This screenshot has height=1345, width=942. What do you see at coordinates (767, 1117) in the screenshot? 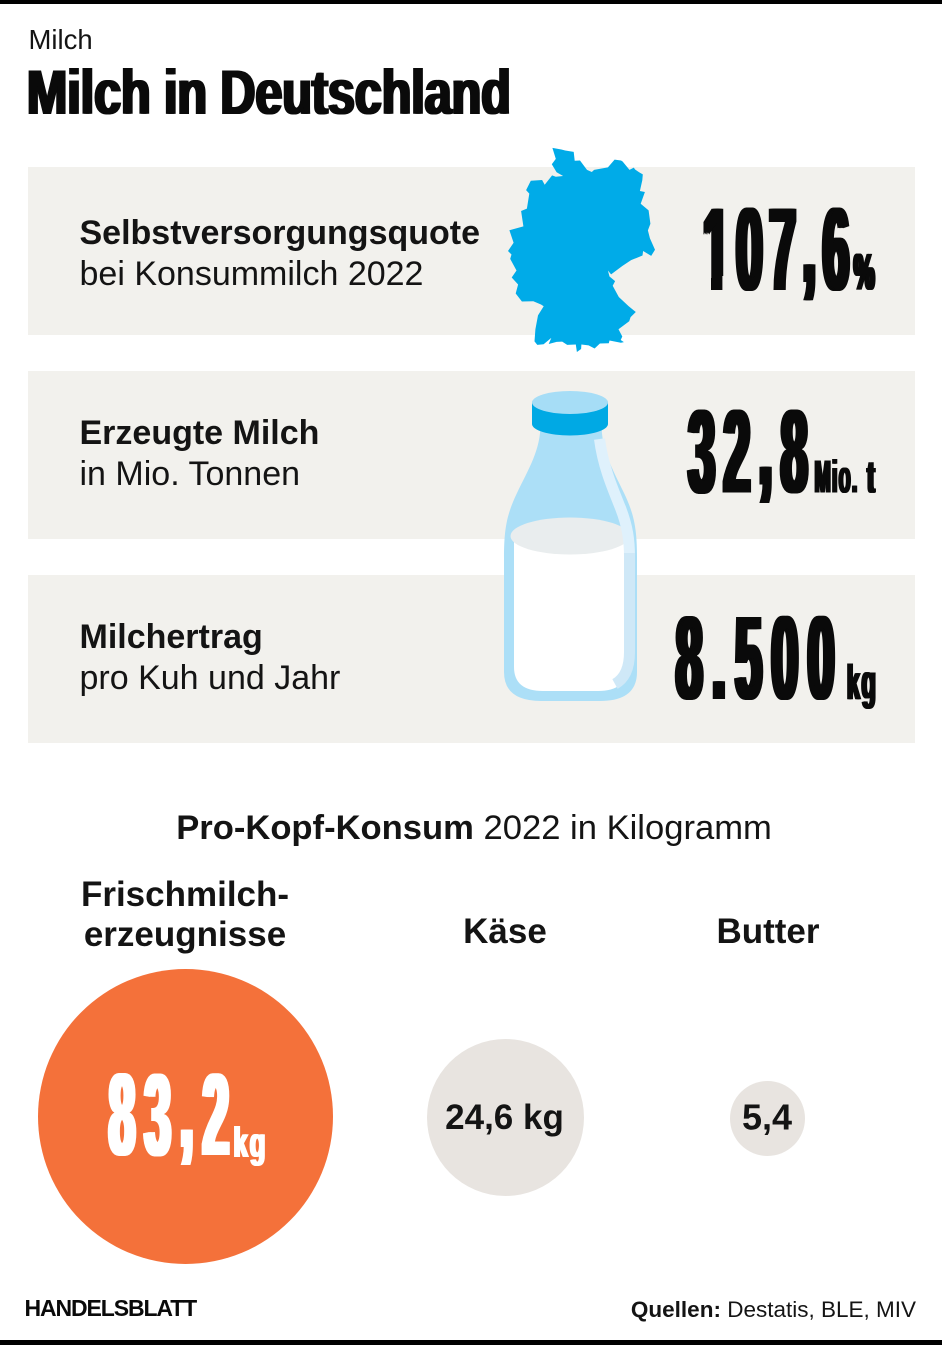
I see `svg-text: 5,4` at bounding box center [767, 1117].